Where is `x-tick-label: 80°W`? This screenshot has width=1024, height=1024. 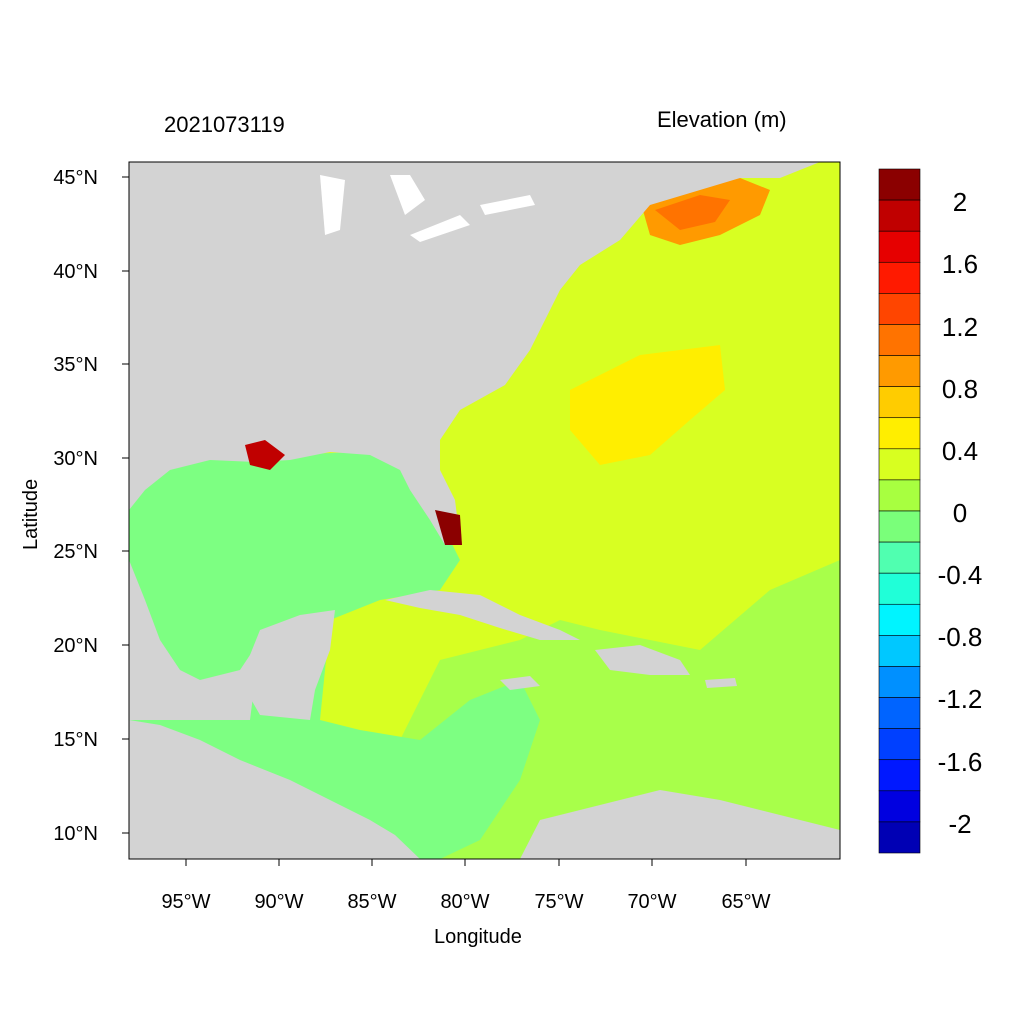
x-tick-label: 80°W is located at coordinates (464, 902).